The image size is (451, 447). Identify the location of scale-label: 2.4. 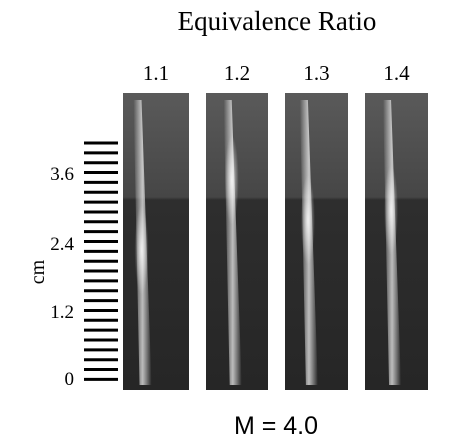
(62, 244).